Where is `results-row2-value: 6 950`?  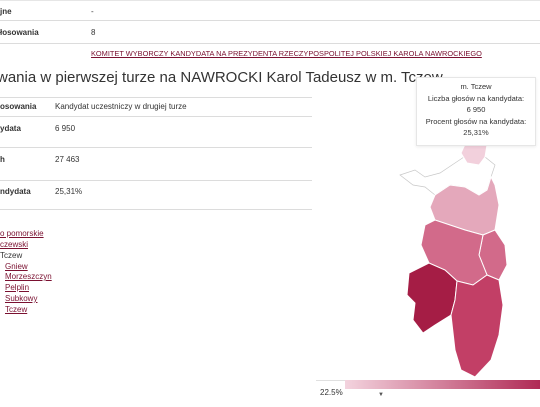 results-row2-value: 6 950 is located at coordinates (65, 128).